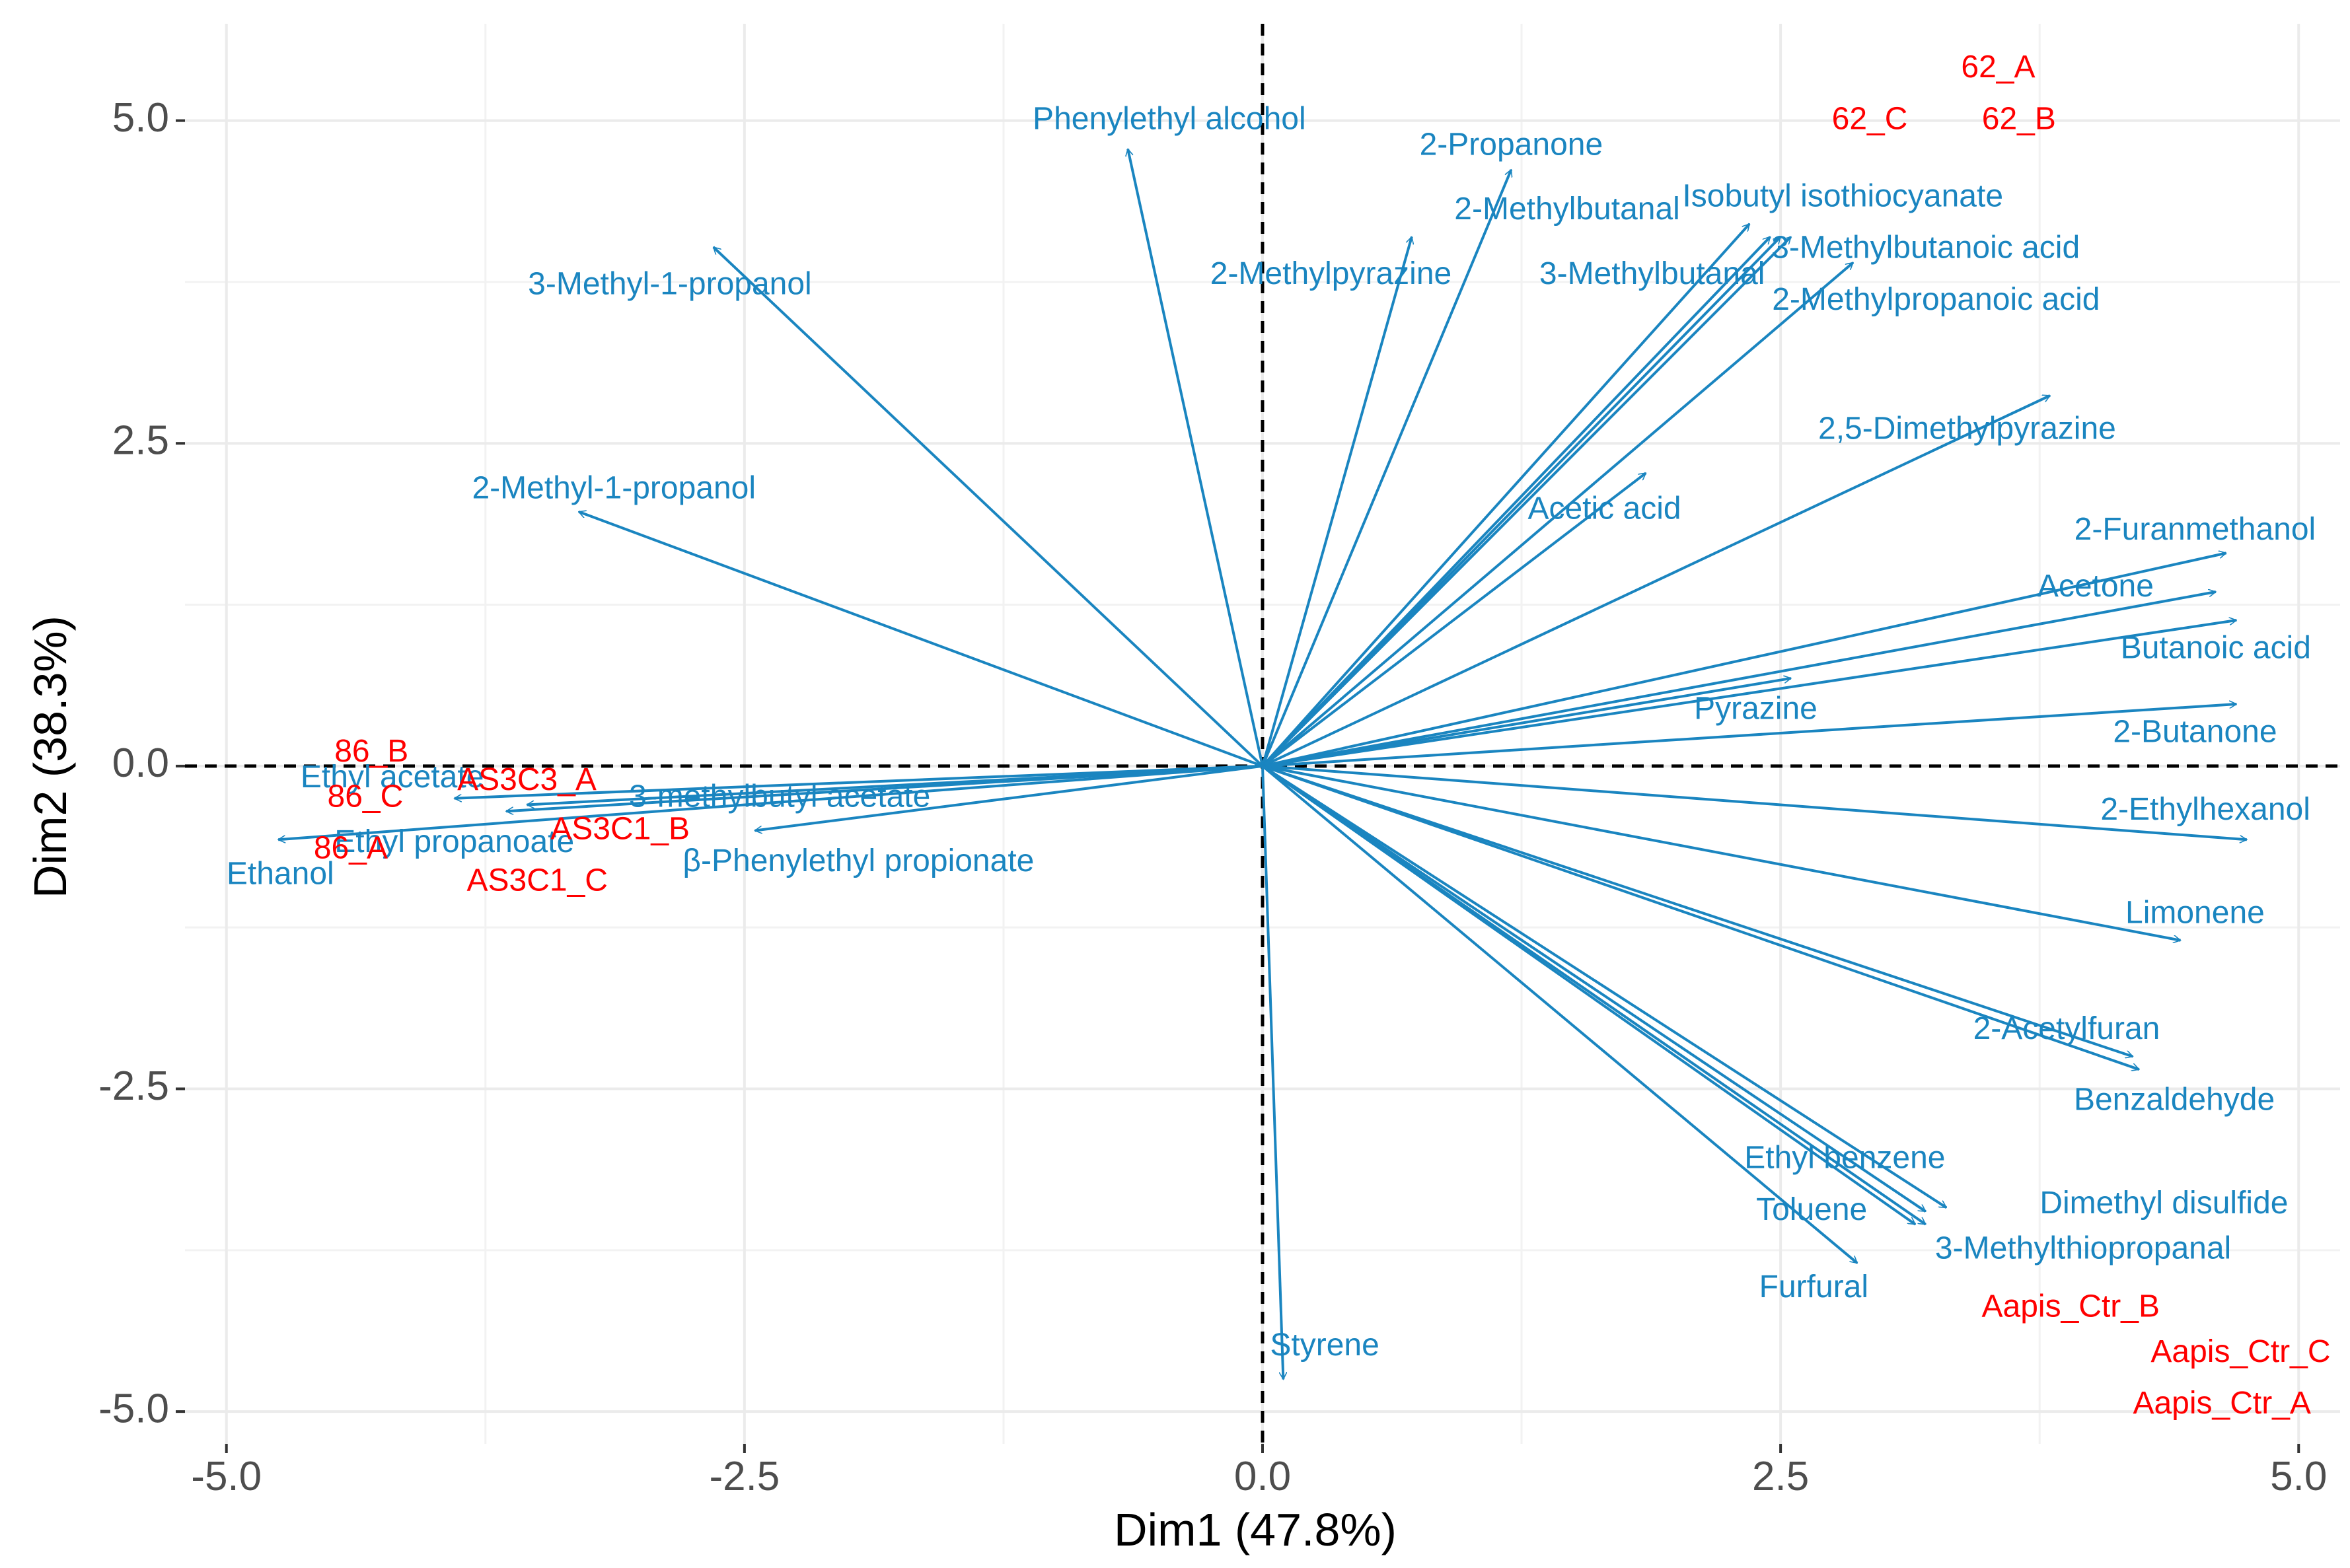 This screenshot has width=2350, height=1568. What do you see at coordinates (2216, 648) in the screenshot?
I see `variable-label: Butanoic acid` at bounding box center [2216, 648].